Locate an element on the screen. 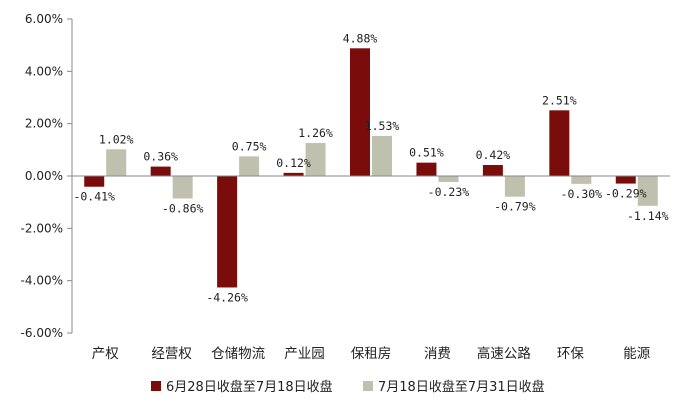 Image resolution: width=700 pixels, height=412 pixels. category-label: 产权 is located at coordinates (105, 353).